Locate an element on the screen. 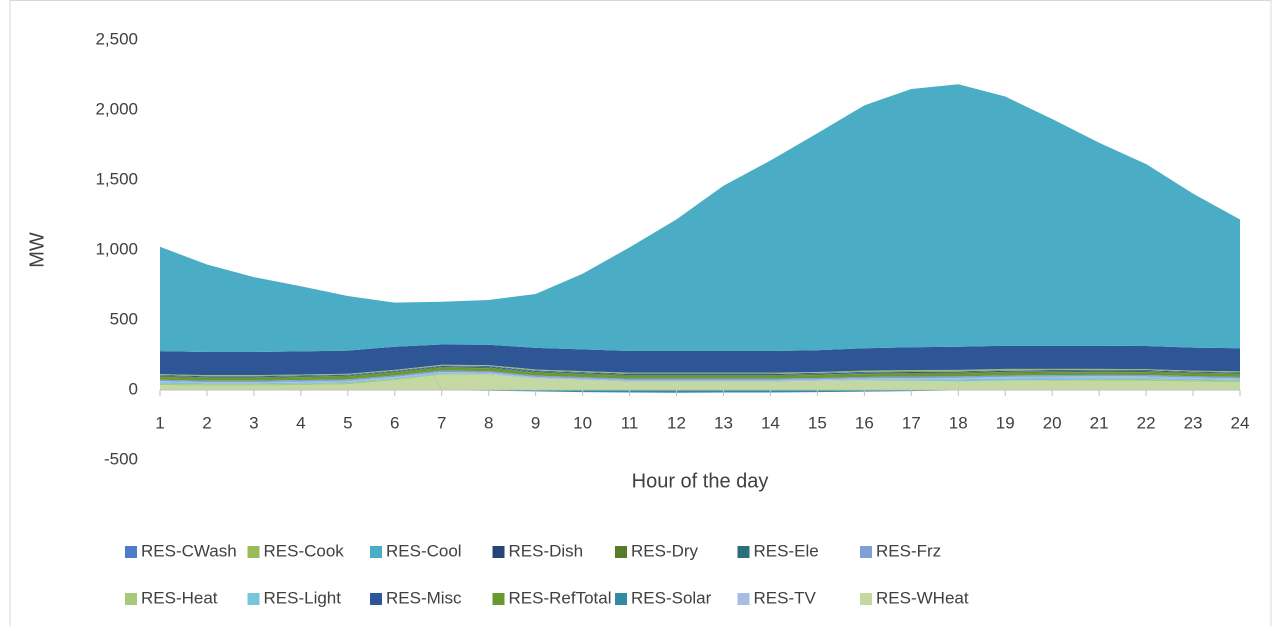 This screenshot has height=631, width=1272. x-tick-label: 10 is located at coordinates (582, 422).